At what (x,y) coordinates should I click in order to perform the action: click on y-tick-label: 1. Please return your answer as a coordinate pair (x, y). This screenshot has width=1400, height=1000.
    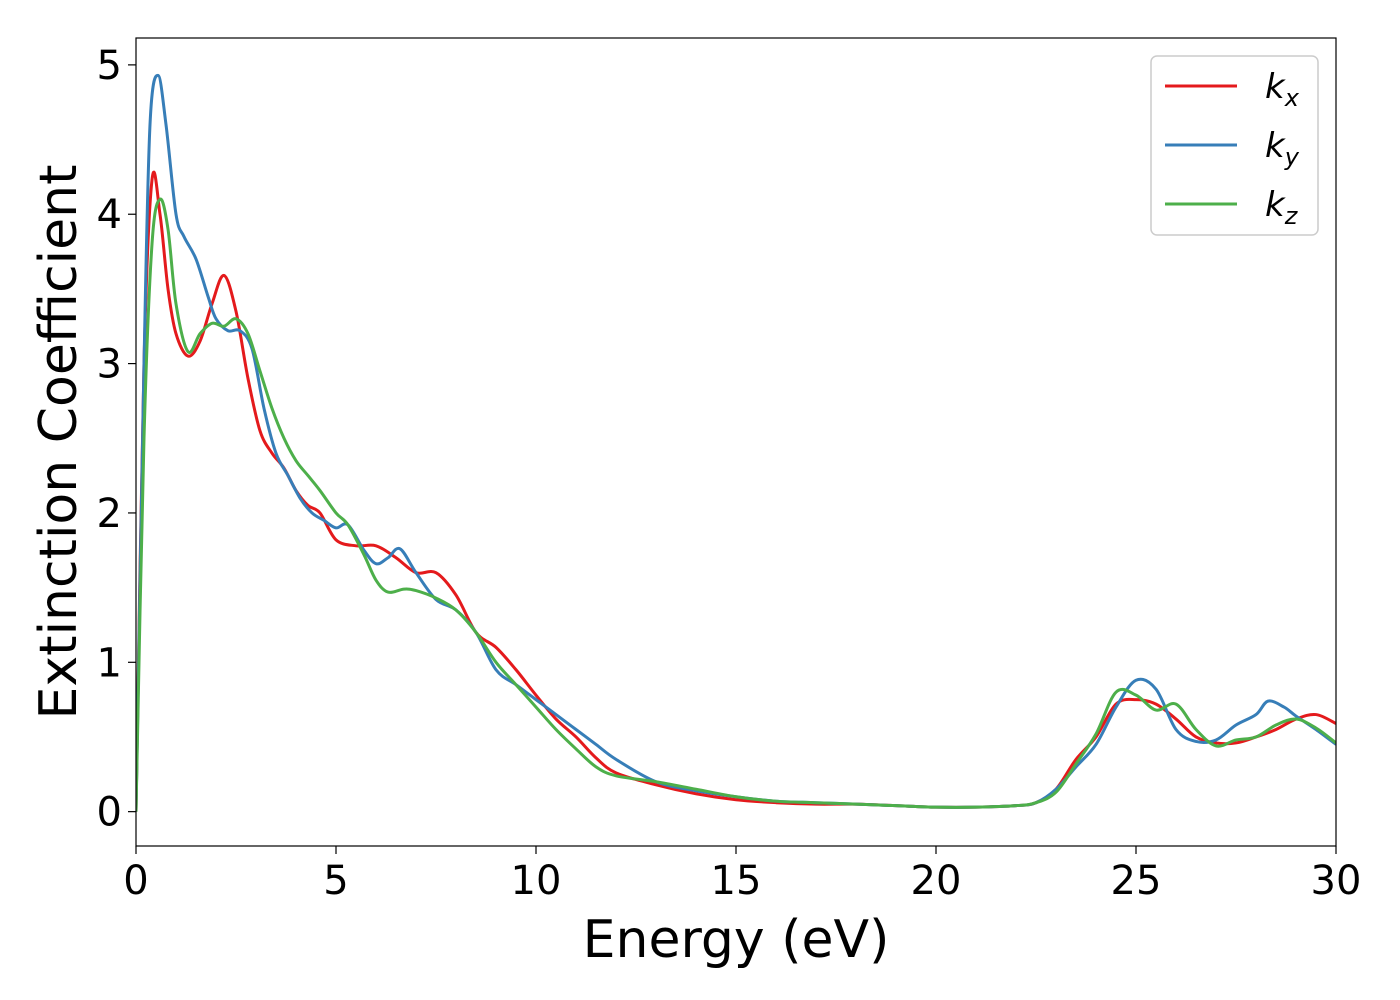
    Looking at the image, I should click on (109, 663).